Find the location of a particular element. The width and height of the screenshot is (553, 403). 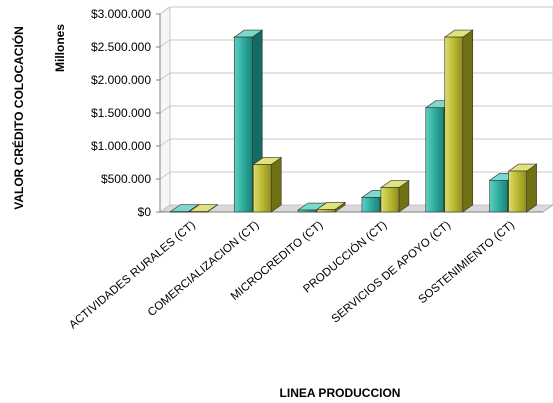

y-tick-label: $2.000.000 is located at coordinates (121, 80).